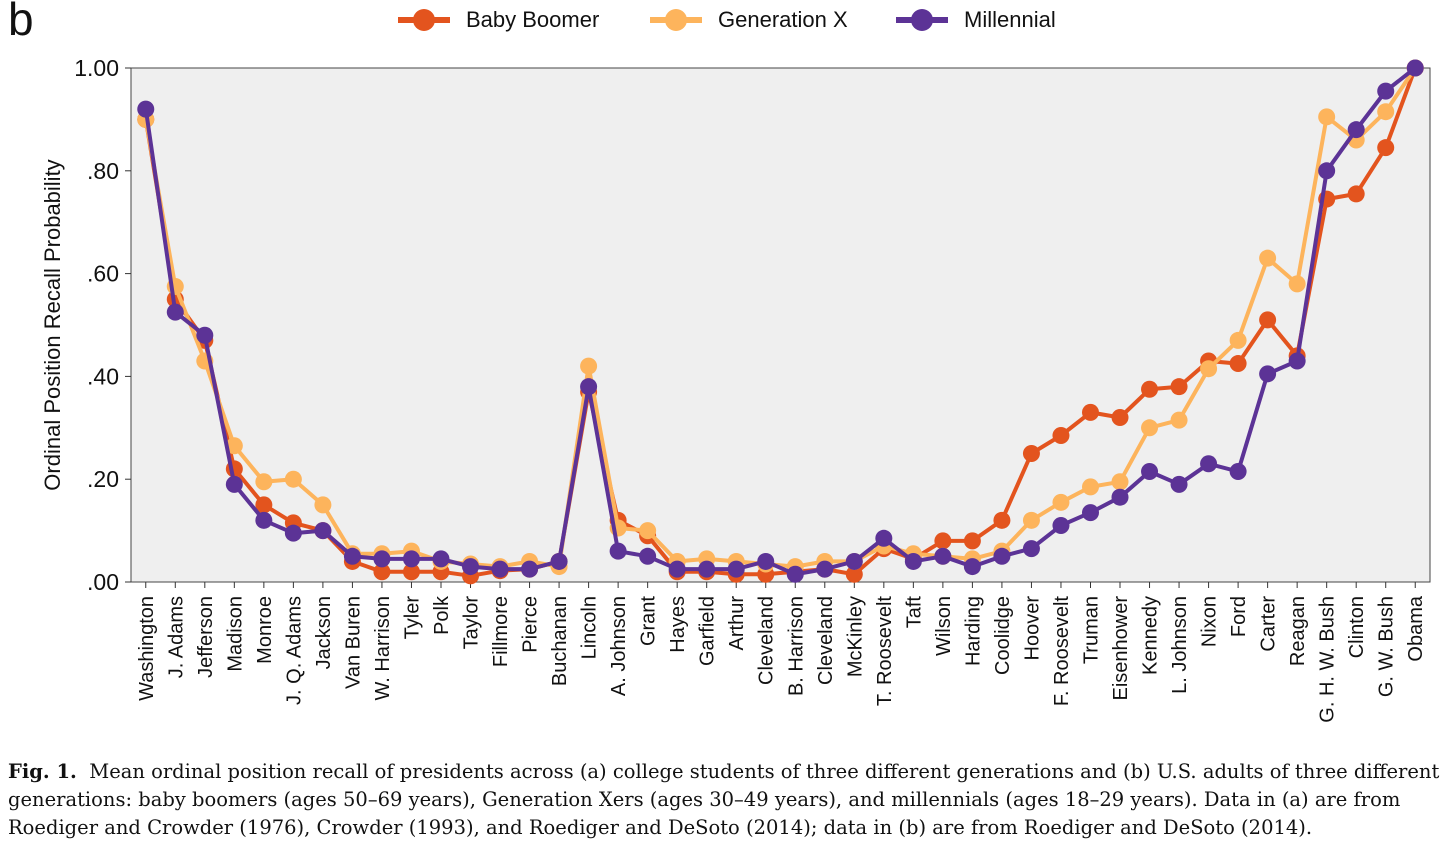  Describe the element at coordinates (21, 22) in the screenshot. I see `panel-label: b` at that location.